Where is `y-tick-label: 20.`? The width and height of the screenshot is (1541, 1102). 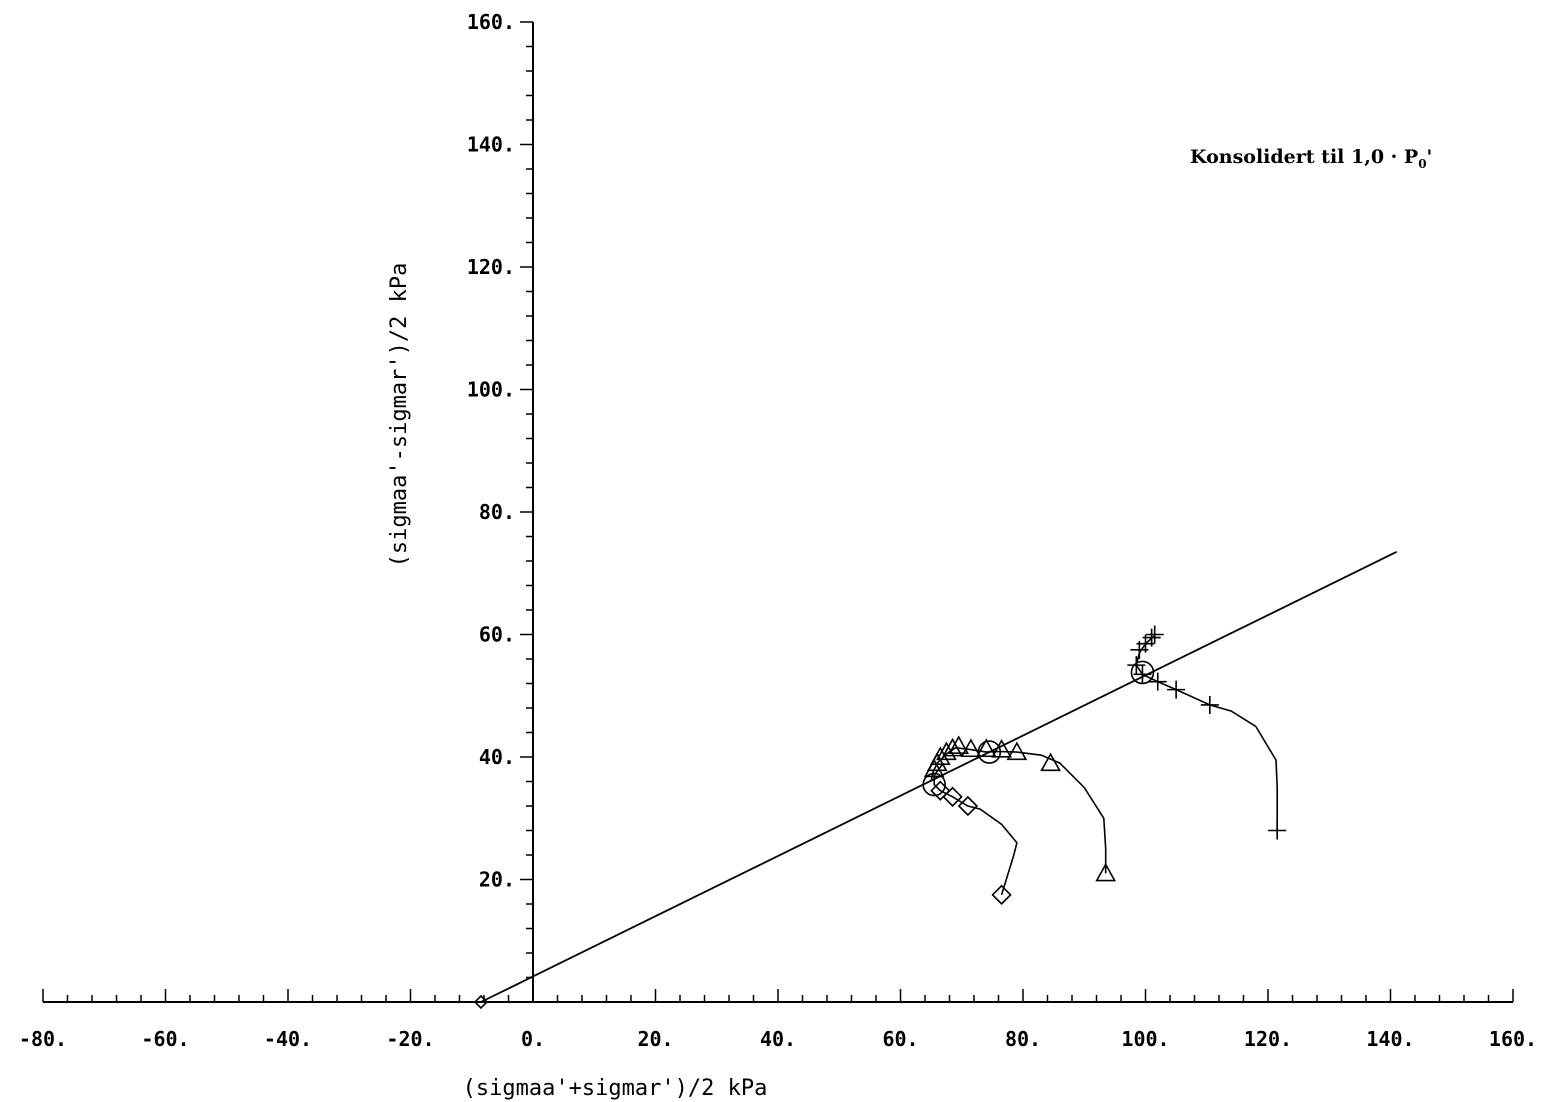
y-tick-label: 20. is located at coordinates (497, 880).